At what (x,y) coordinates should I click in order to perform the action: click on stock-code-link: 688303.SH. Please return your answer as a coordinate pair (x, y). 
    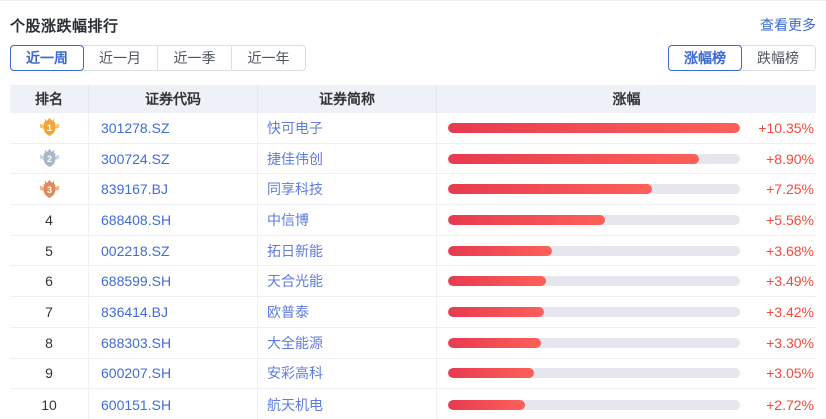
    Looking at the image, I should click on (173, 342).